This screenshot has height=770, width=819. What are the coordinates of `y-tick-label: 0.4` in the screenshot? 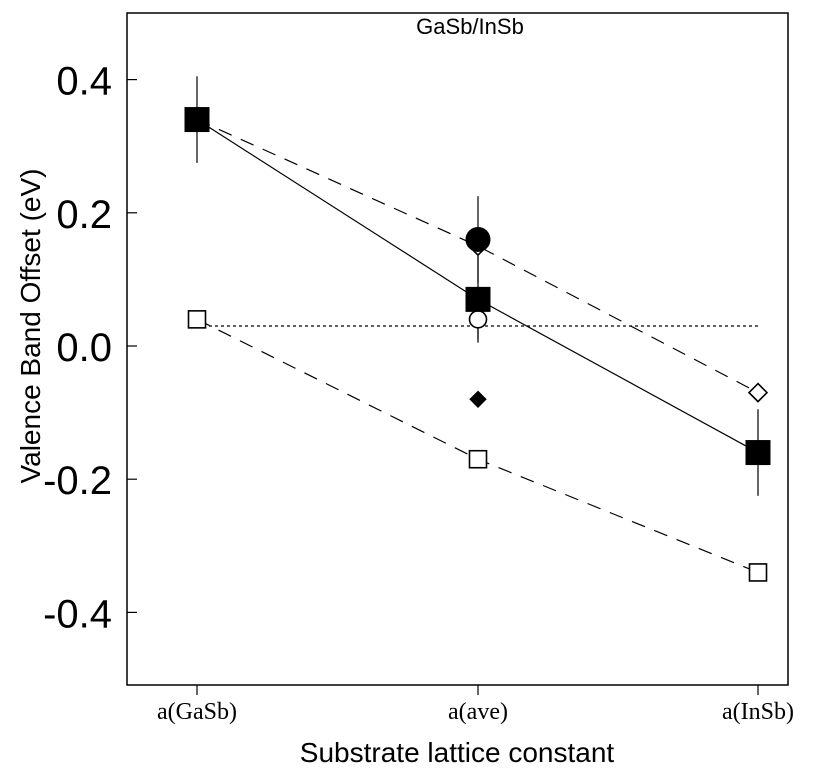 It's located at (84, 82).